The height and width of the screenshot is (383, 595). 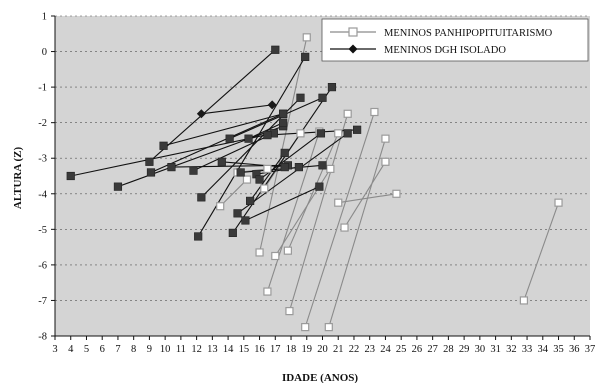 What do you see at coordinates (369, 349) in the screenshot?
I see `x-tick-label: 23` at bounding box center [369, 349].